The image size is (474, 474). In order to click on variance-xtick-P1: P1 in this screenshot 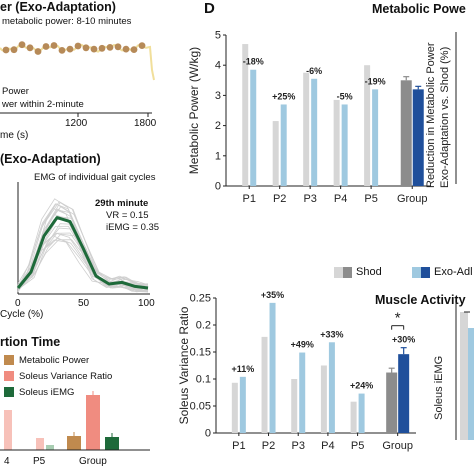, I will do `click(238, 446)`.